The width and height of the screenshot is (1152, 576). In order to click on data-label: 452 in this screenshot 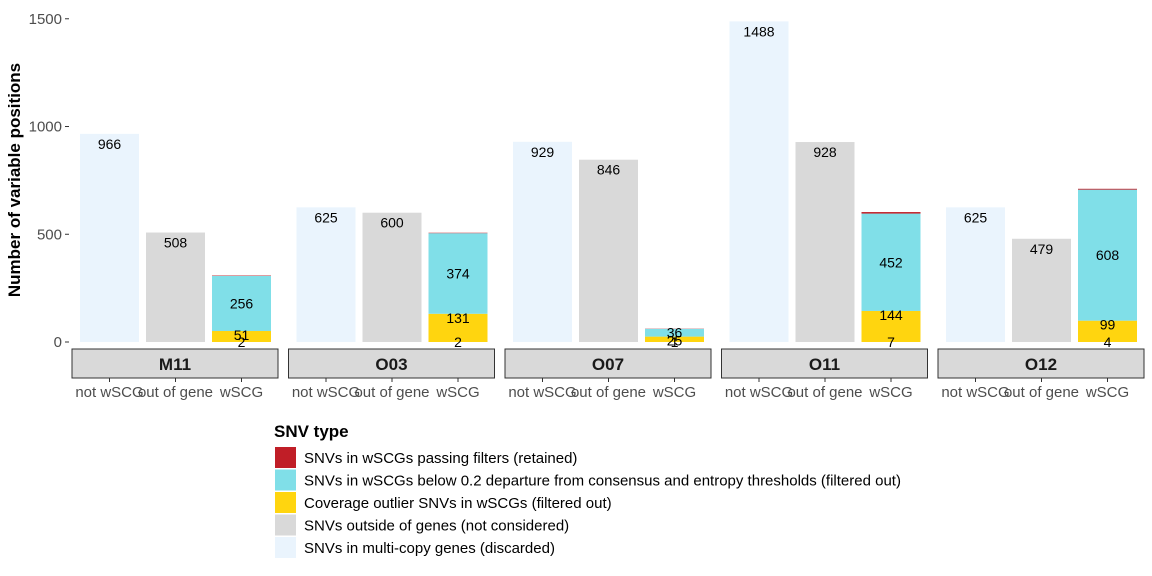, I will do `click(891, 262)`.